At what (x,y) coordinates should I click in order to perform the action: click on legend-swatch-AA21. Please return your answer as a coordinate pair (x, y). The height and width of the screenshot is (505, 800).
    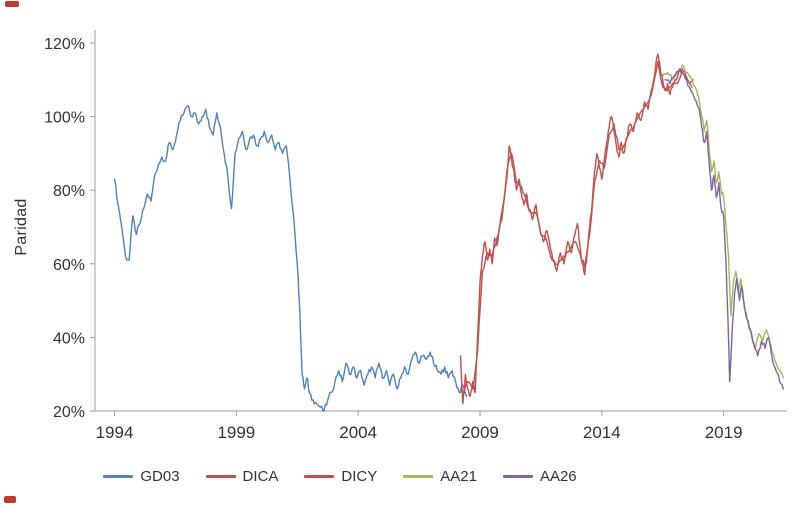
    Looking at the image, I should click on (418, 476).